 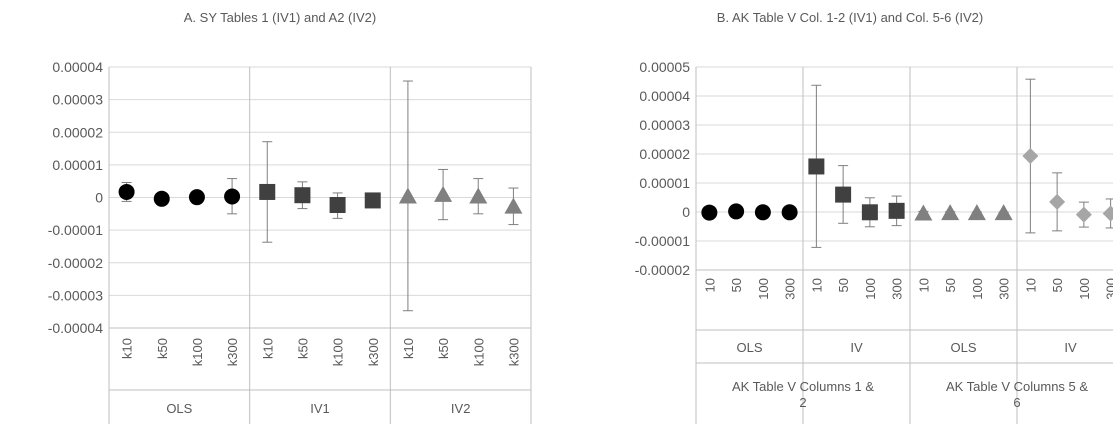 What do you see at coordinates (664, 183) in the screenshot?
I see `chart-b-ytick-label: 0.00001` at bounding box center [664, 183].